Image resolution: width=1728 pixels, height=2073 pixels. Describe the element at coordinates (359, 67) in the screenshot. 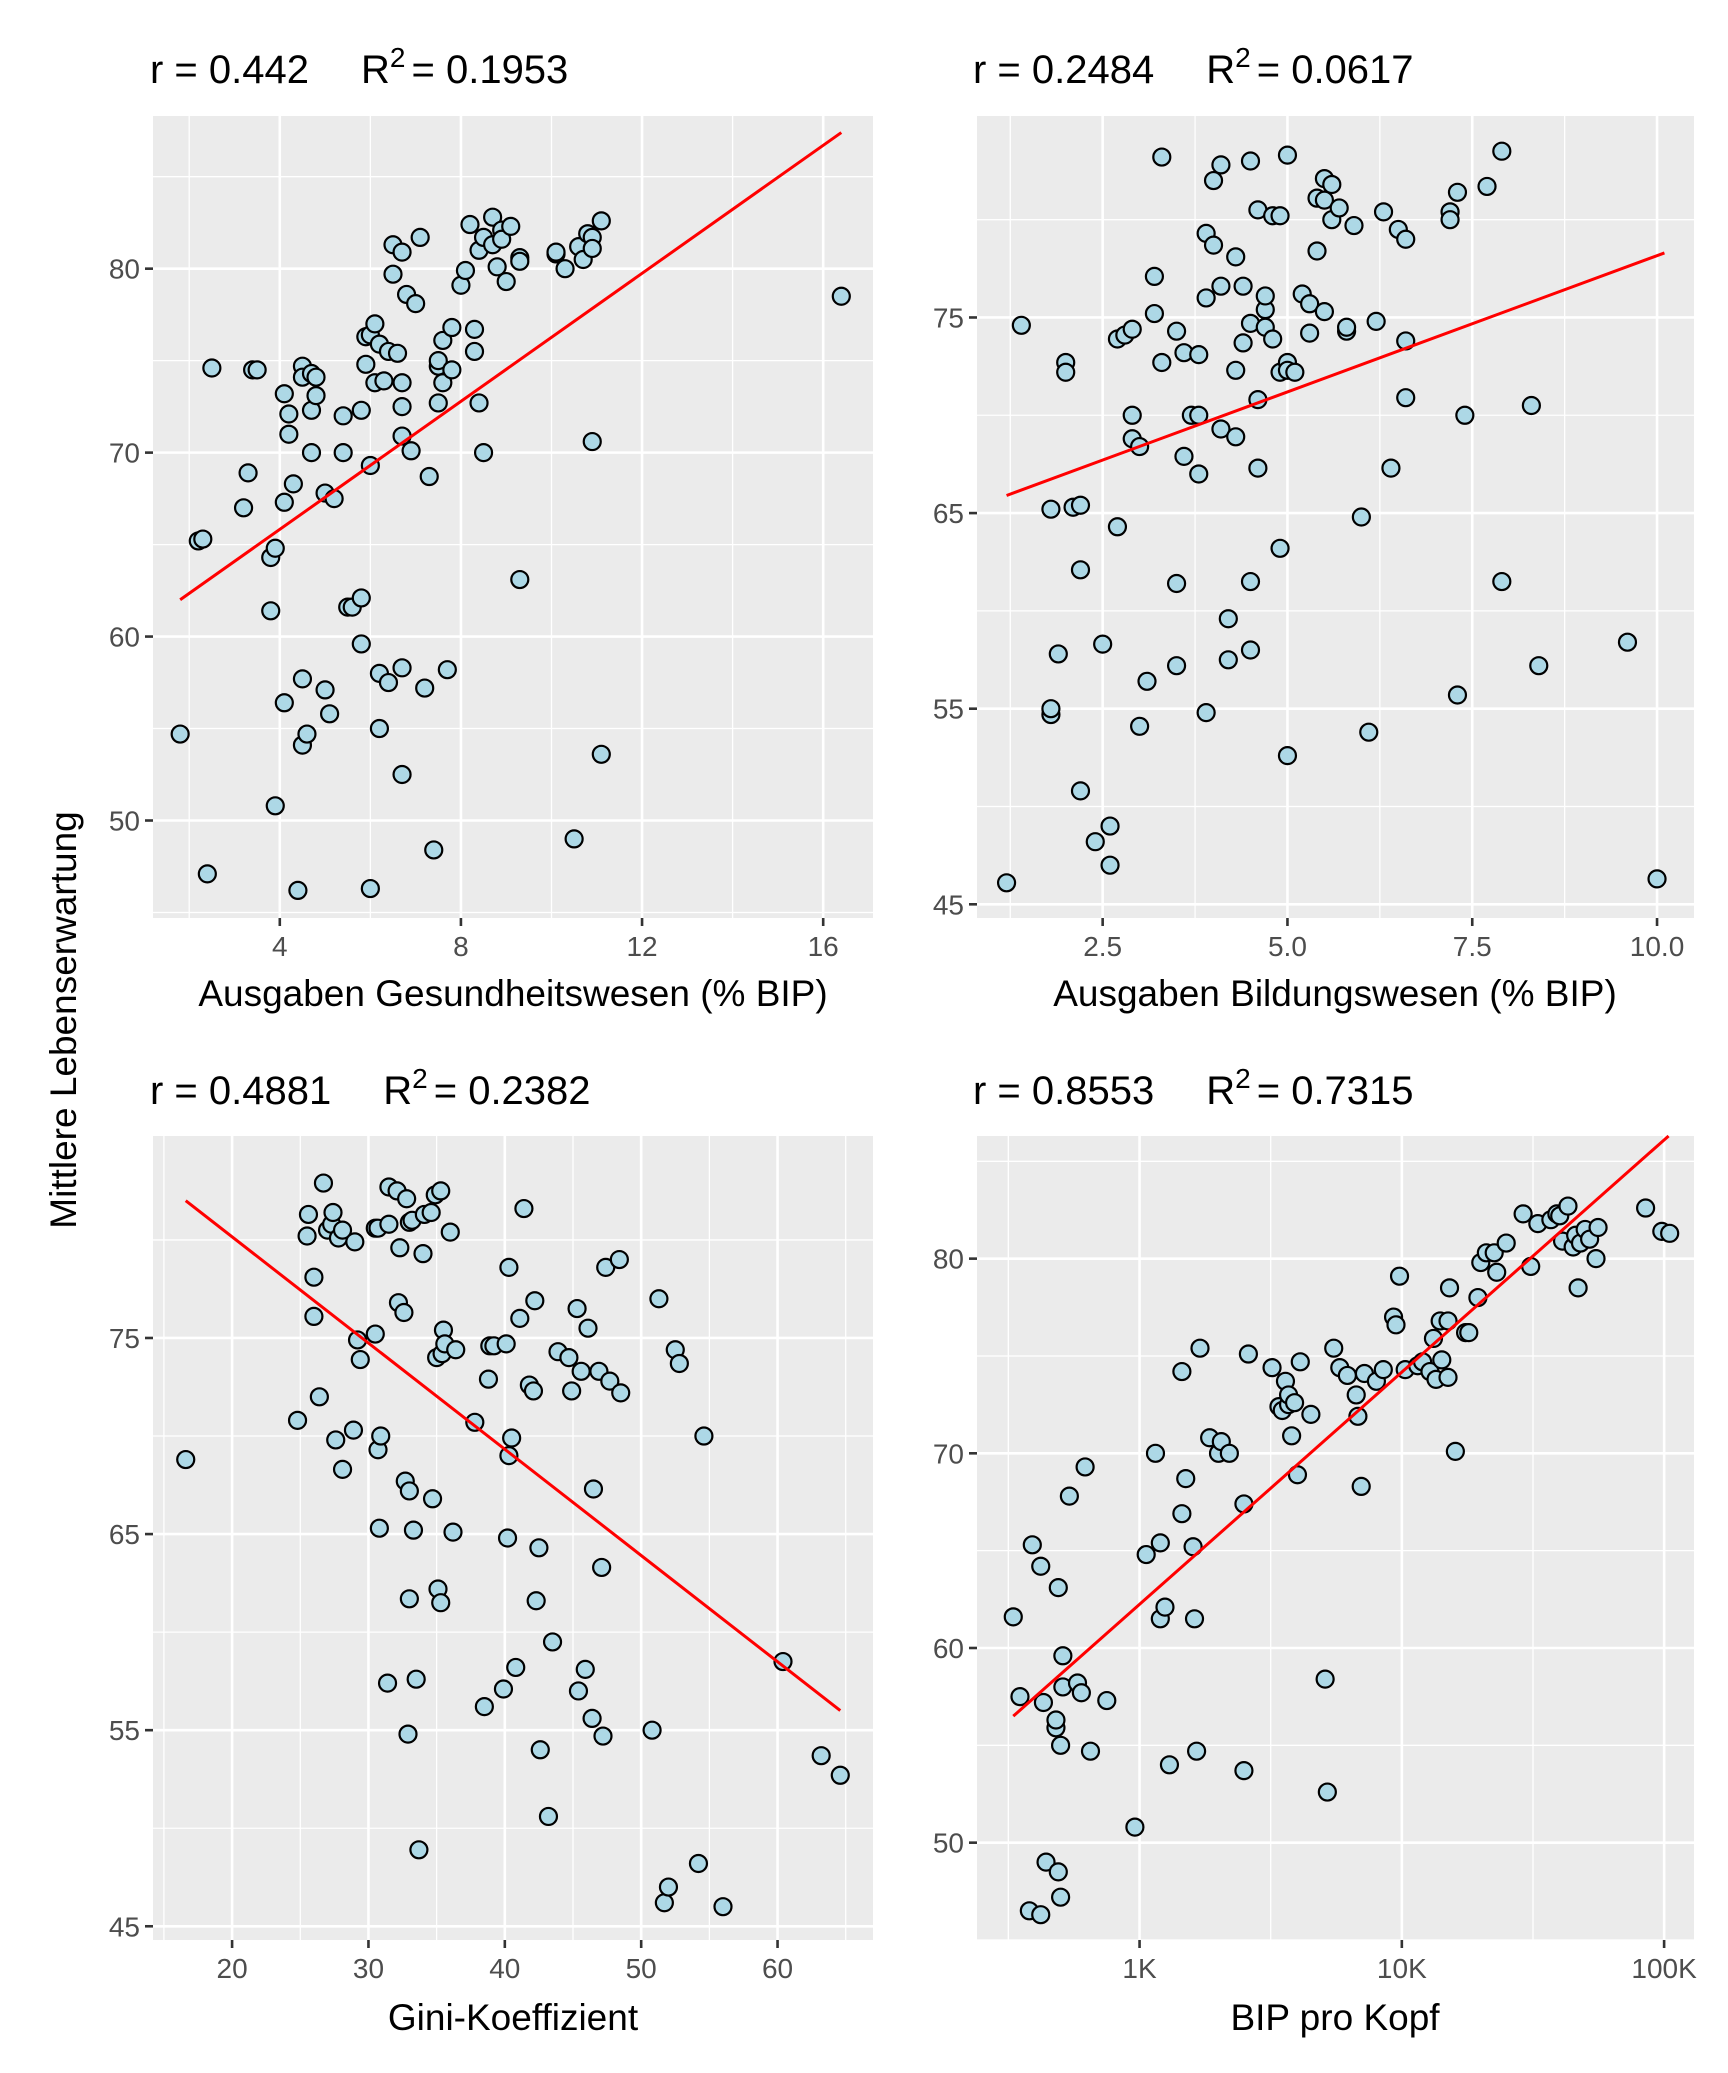

I see `panel-title: r = 0.442 R2 = 0.1953` at that location.